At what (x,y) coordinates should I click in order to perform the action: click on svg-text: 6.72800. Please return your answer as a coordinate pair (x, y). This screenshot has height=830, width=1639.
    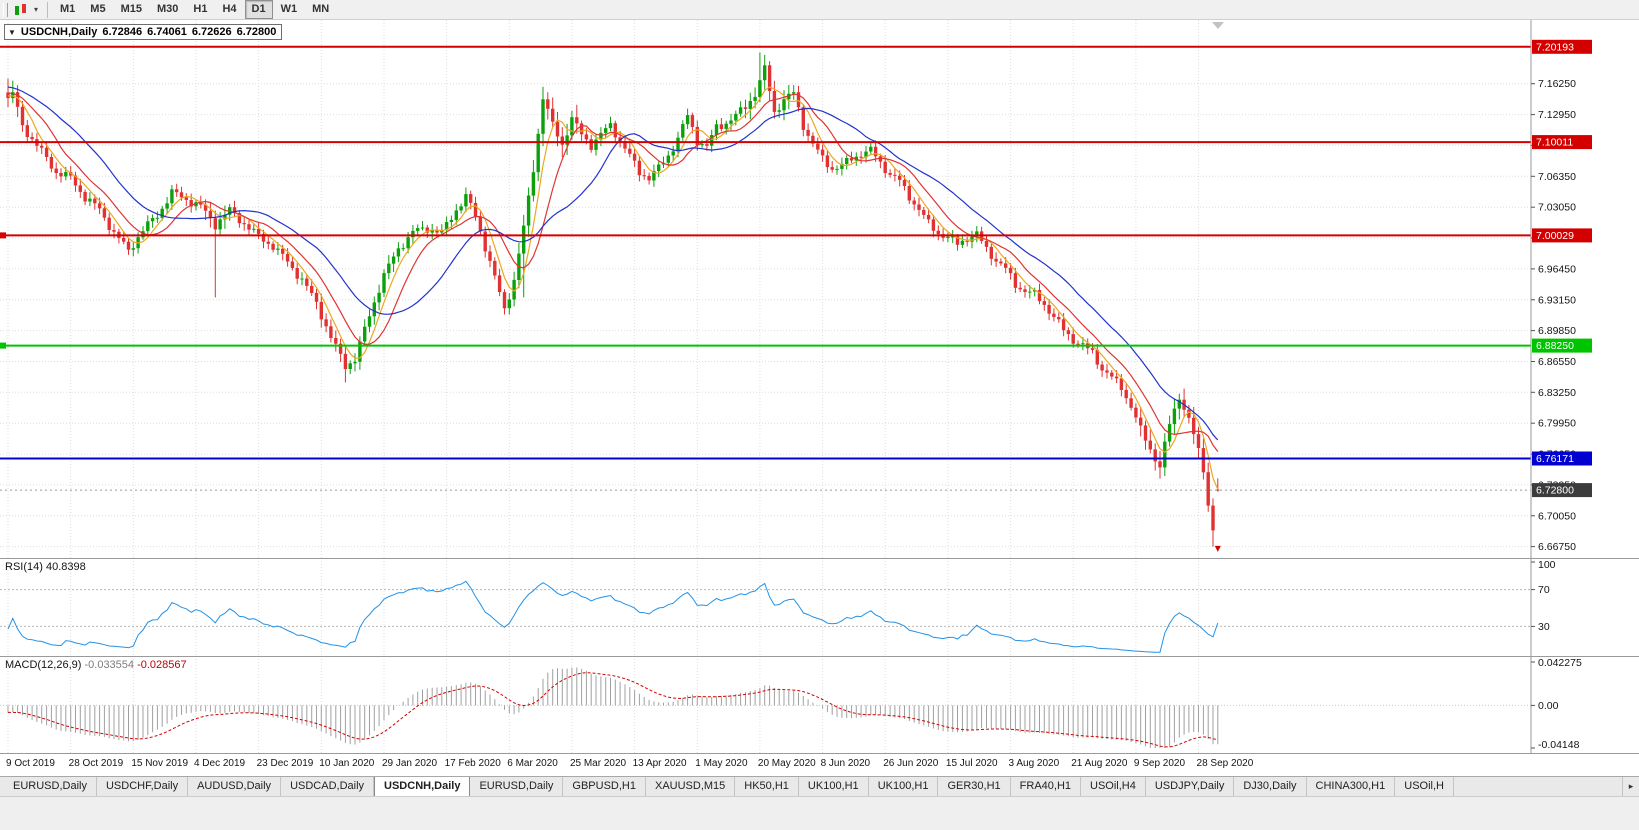
    Looking at the image, I should click on (1555, 491).